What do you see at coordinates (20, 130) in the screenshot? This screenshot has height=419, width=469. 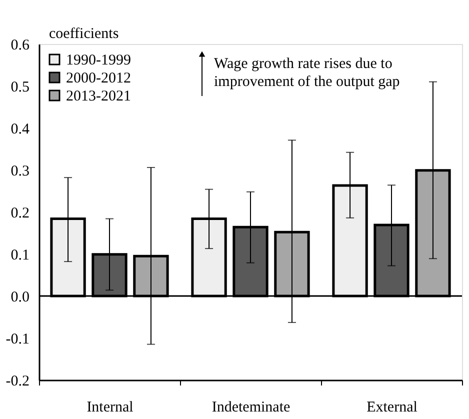 I see `y-tick-label: 0.4` at bounding box center [20, 130].